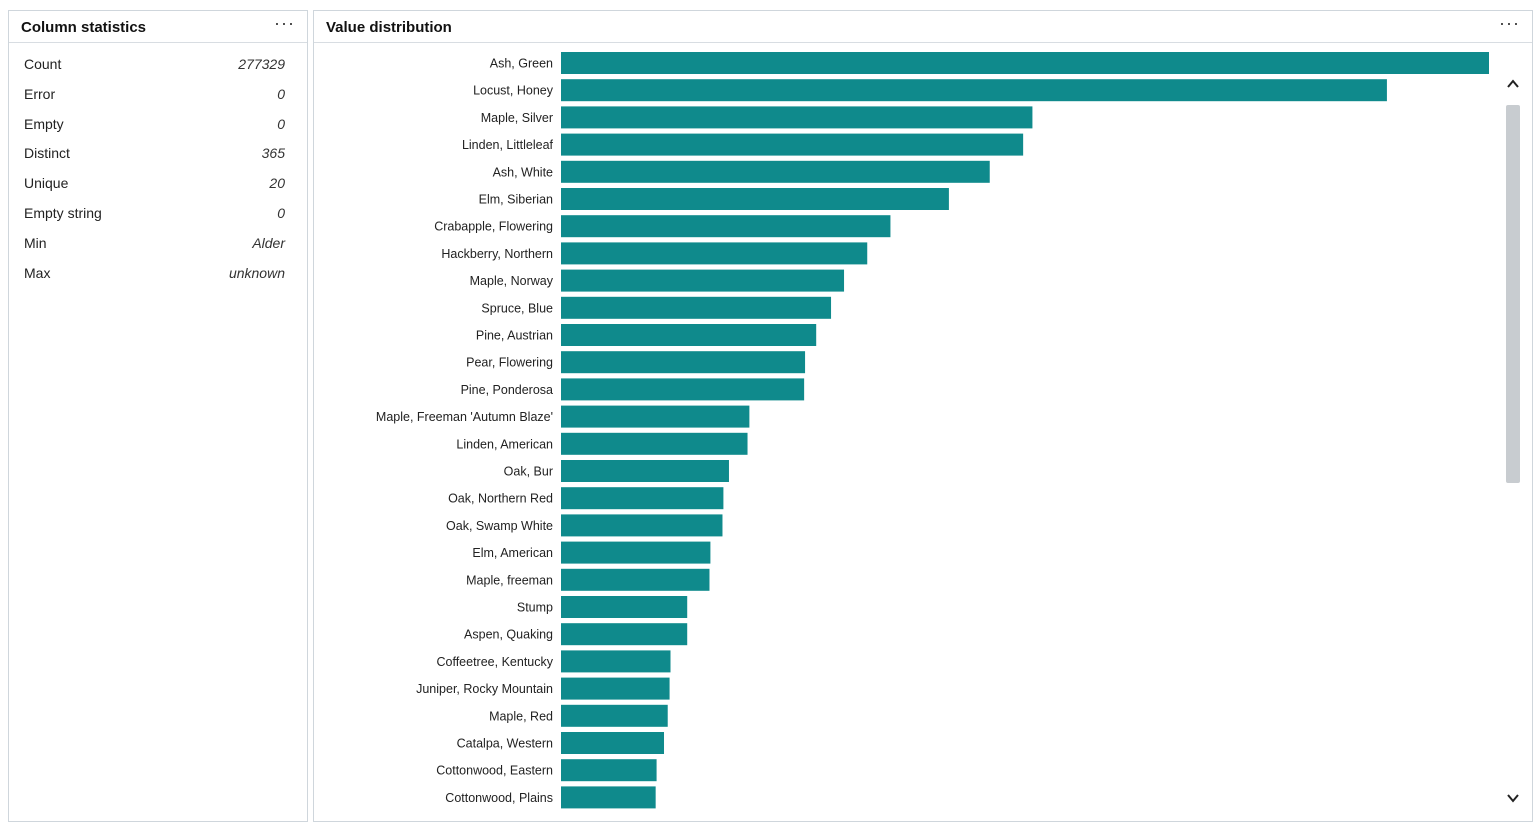  I want to click on stat-value: 365, so click(273, 153).